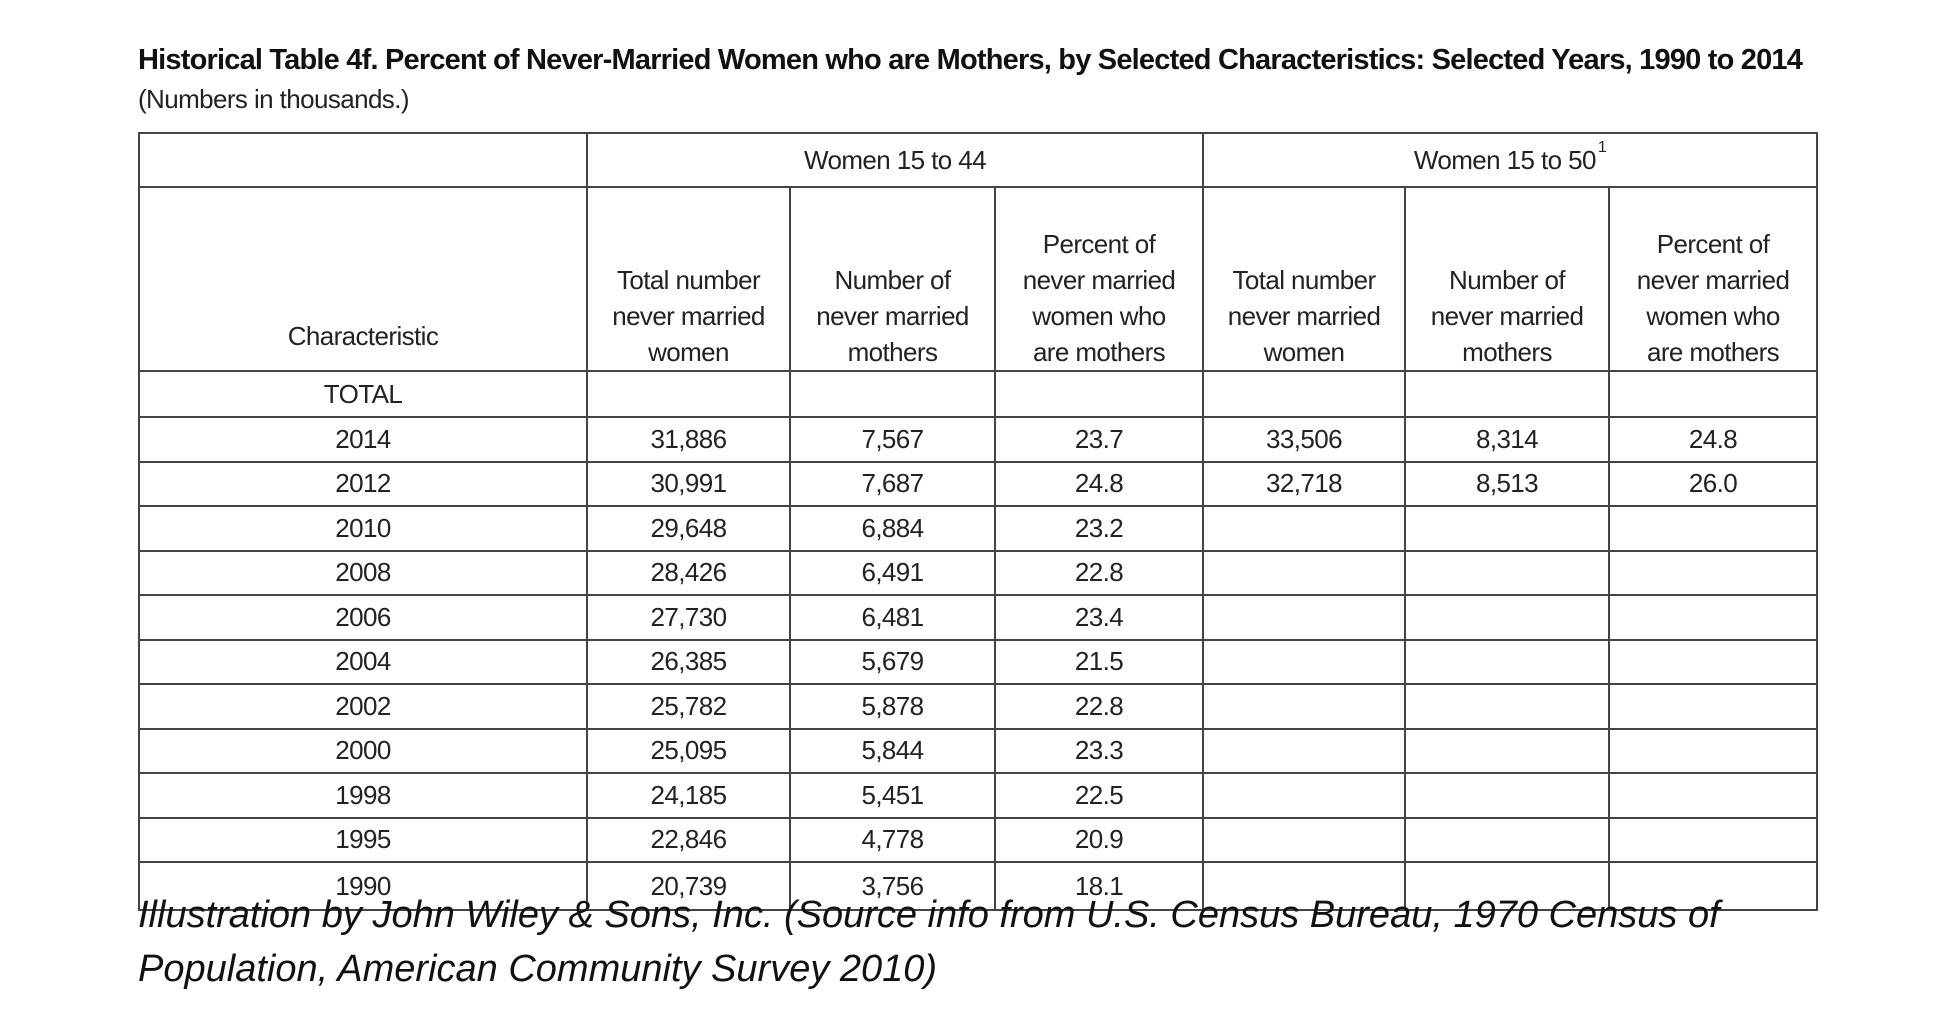  Describe the element at coordinates (1713, 439) in the screenshot. I see `cell-percent-50: 24.8` at that location.